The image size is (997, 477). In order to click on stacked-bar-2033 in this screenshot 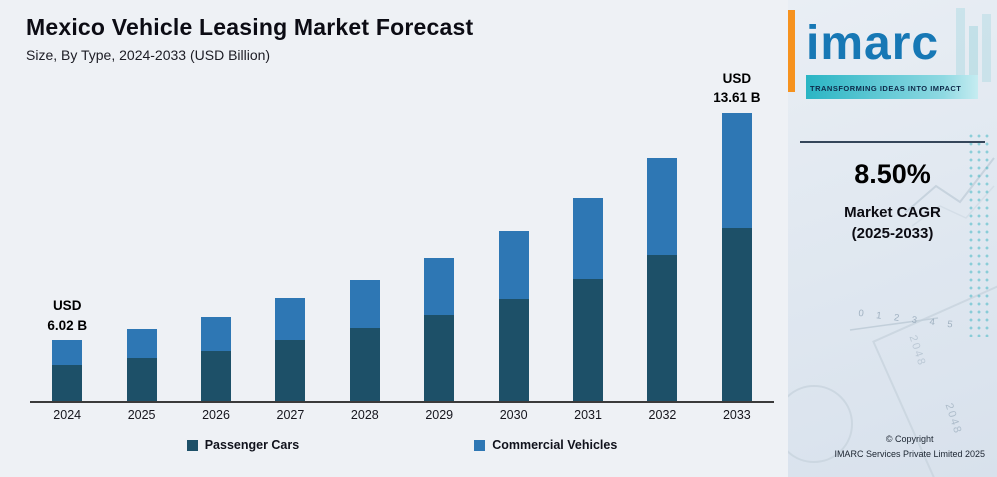, I will do `click(736, 256)`.